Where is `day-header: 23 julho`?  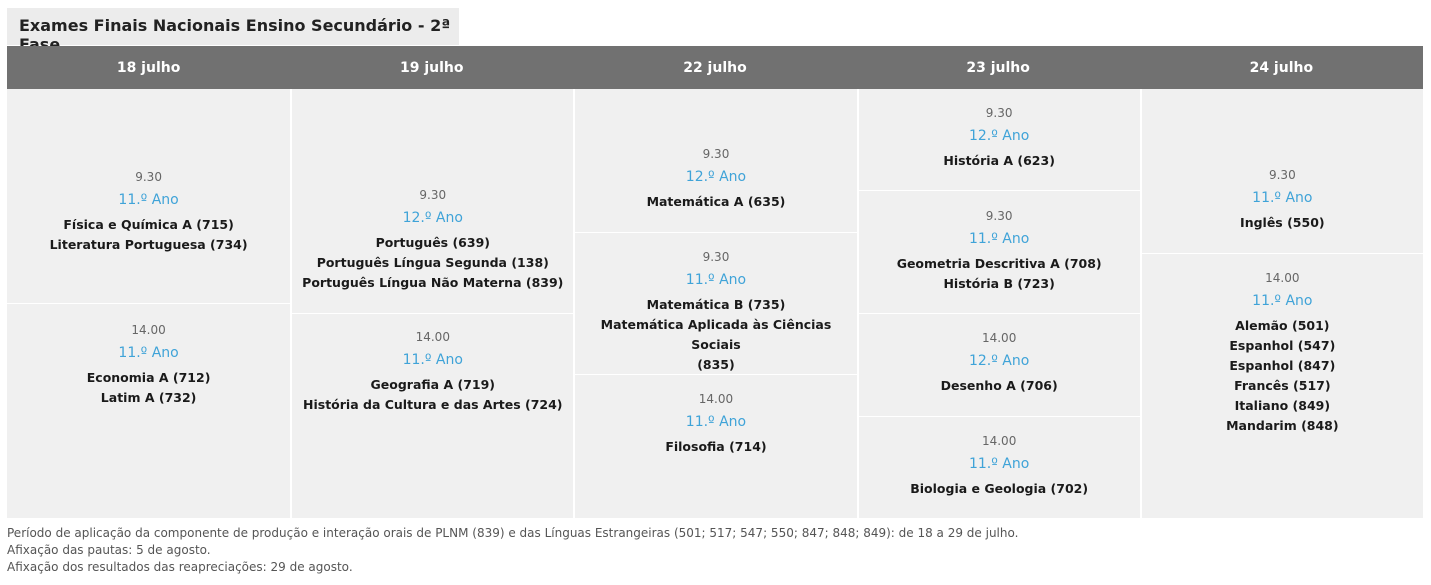
day-header: 23 julho is located at coordinates (998, 67).